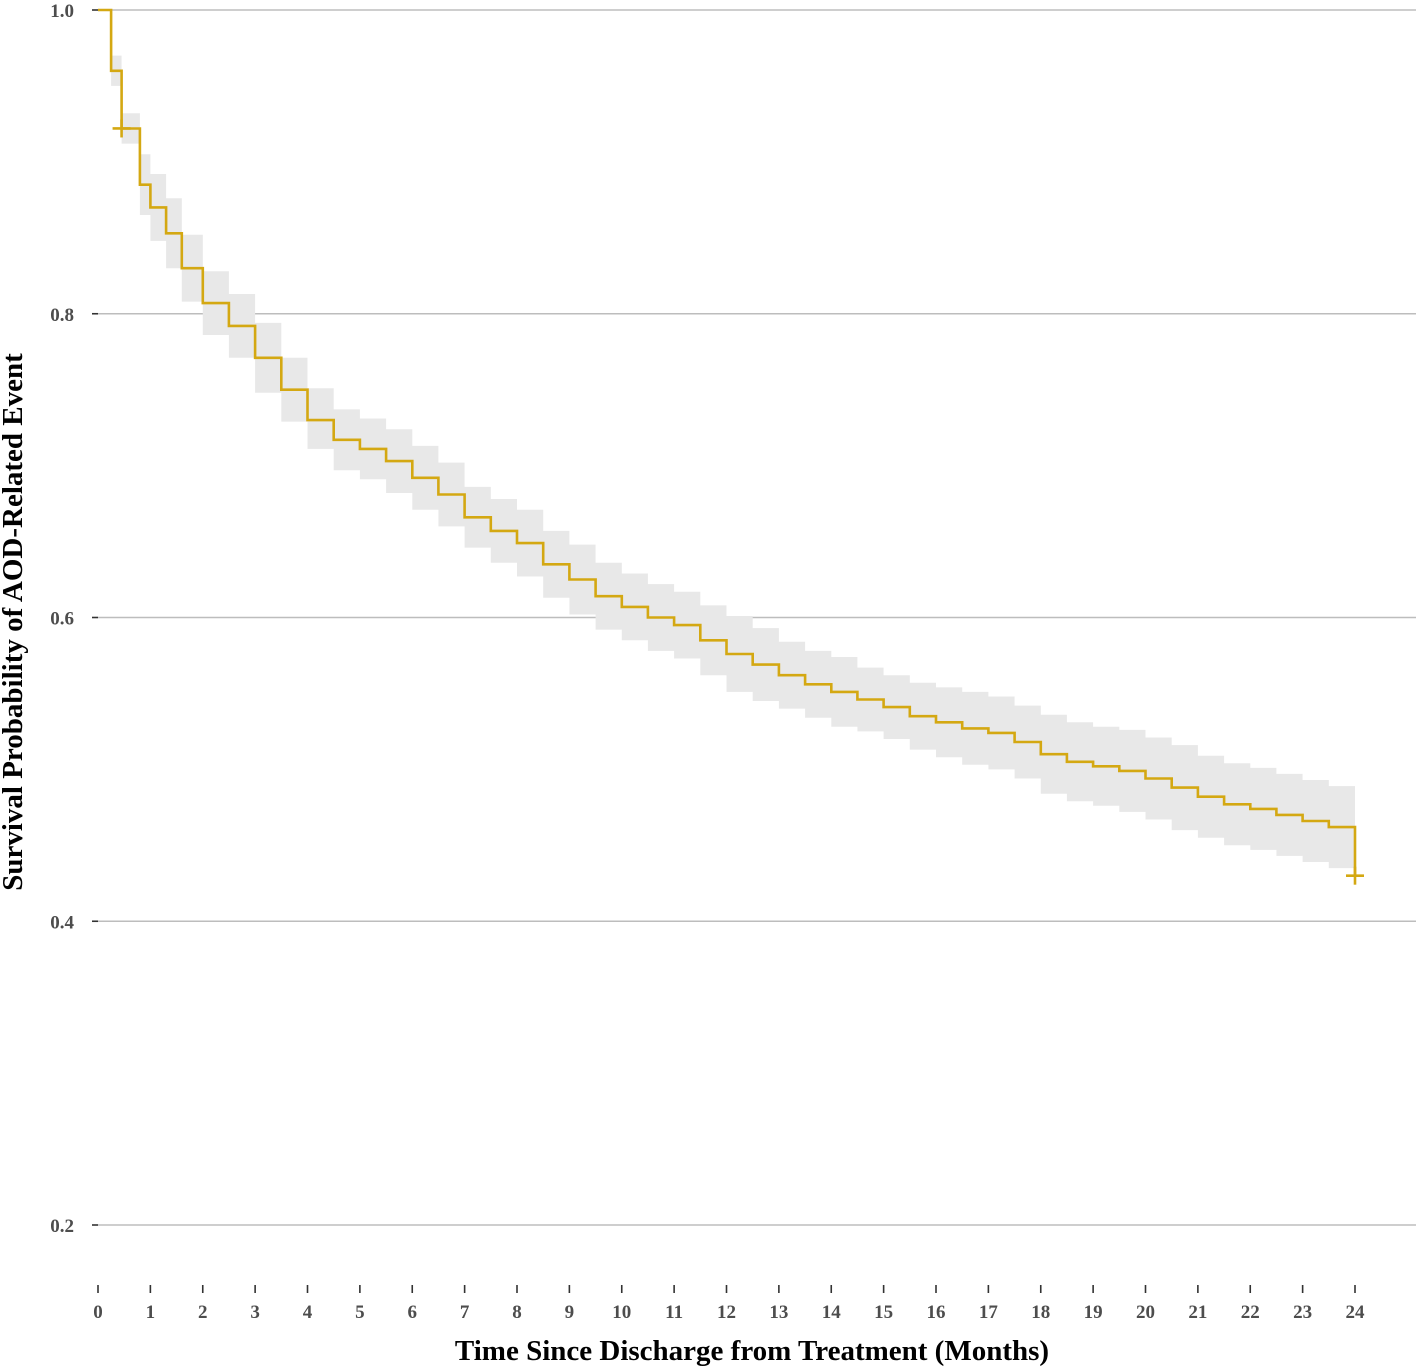 Image resolution: width=1416 pixels, height=1368 pixels. I want to click on x-tick-label: 14, so click(832, 1312).